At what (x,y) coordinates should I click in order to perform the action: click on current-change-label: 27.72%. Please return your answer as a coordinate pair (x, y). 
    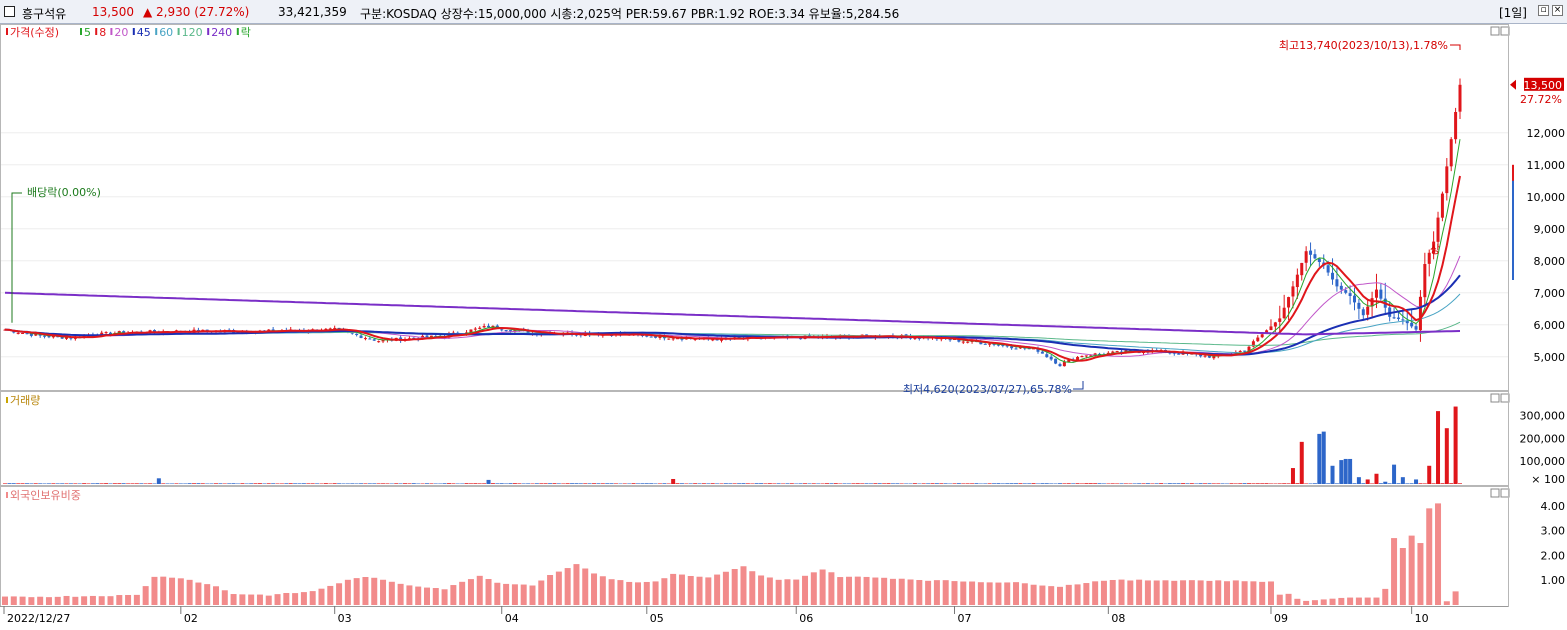
    Looking at the image, I should click on (1541, 99).